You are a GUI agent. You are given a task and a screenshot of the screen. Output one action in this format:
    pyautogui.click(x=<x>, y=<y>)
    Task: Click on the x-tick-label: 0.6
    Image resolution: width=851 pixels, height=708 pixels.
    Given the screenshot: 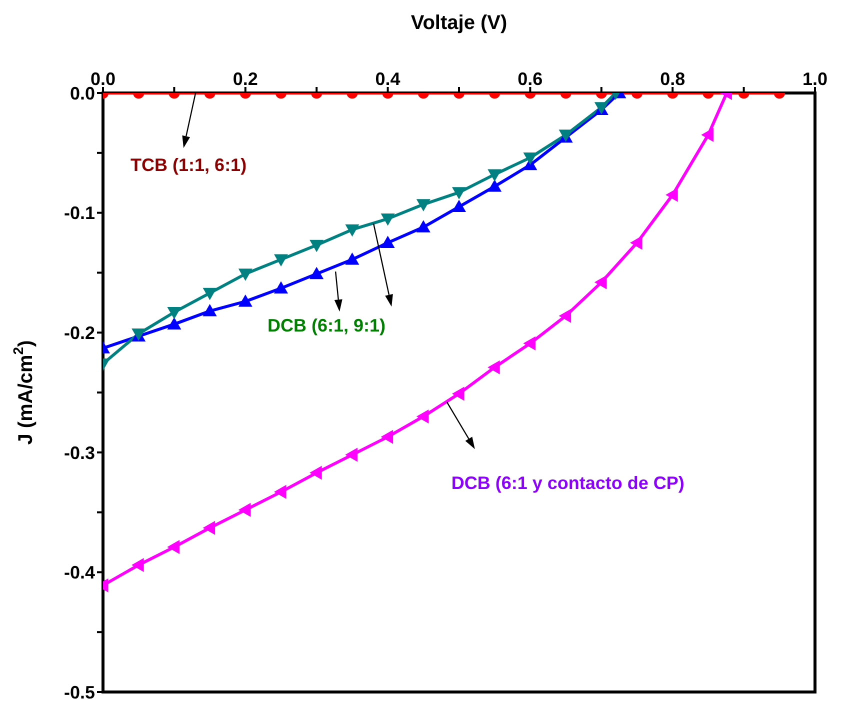 What is the action you would take?
    pyautogui.click(x=530, y=79)
    